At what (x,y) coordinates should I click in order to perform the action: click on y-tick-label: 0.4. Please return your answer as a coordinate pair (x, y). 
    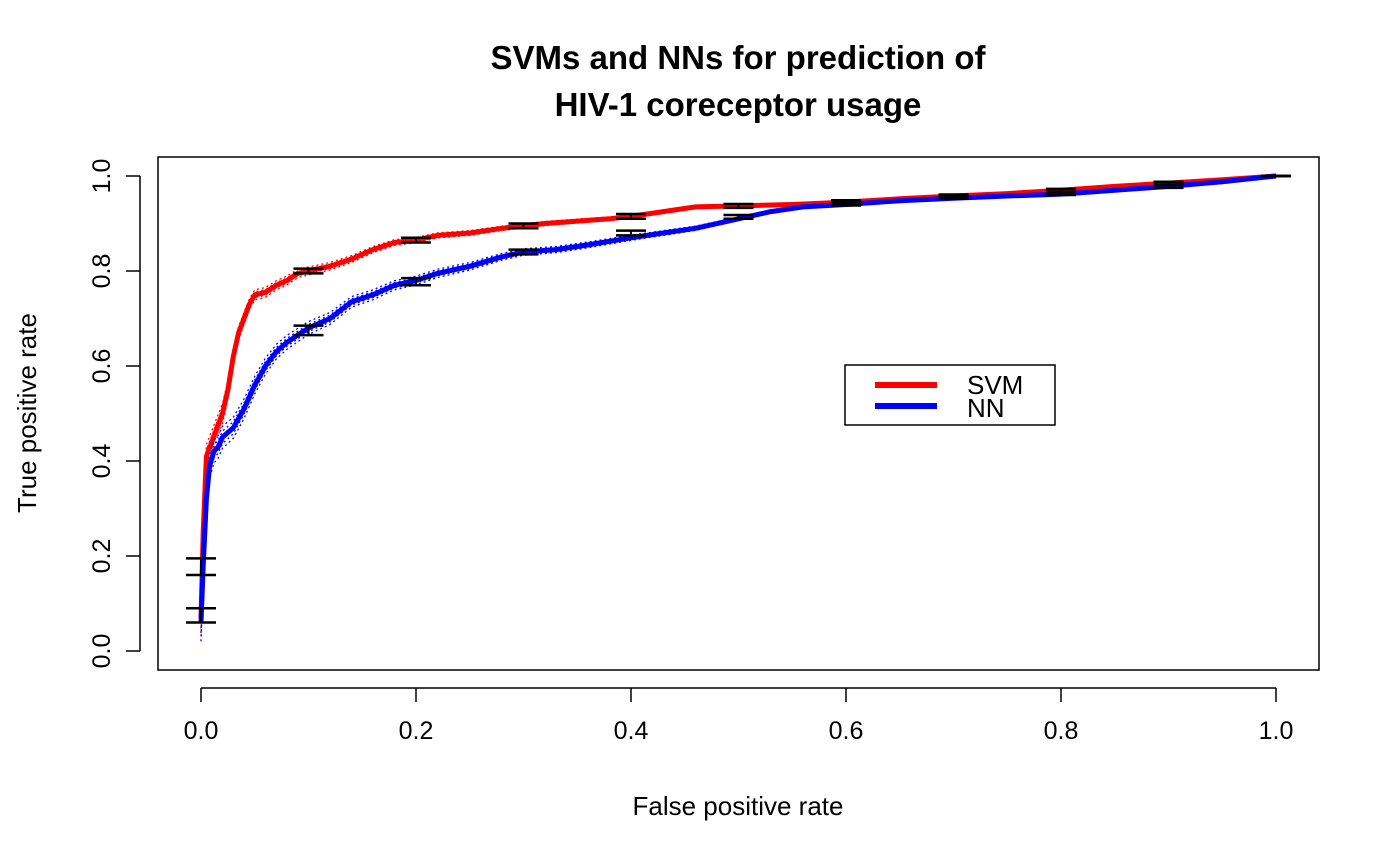
    Looking at the image, I should click on (102, 461).